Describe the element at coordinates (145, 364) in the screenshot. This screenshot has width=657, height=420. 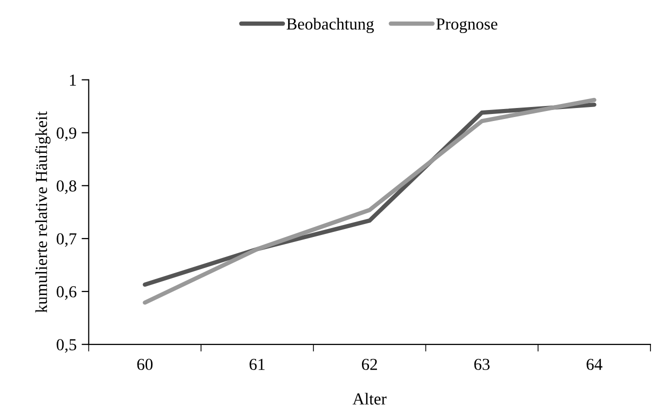
I see `x-tick-label: 60` at that location.